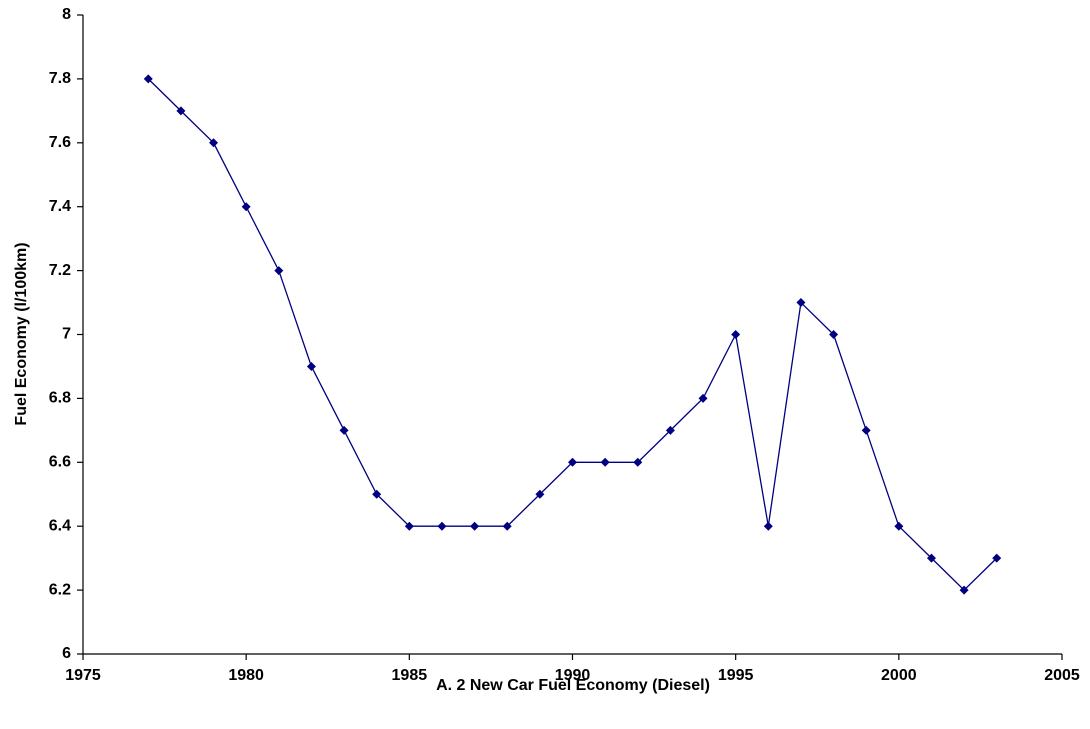  I want to click on y-tick-label: 6.6, so click(60, 462).